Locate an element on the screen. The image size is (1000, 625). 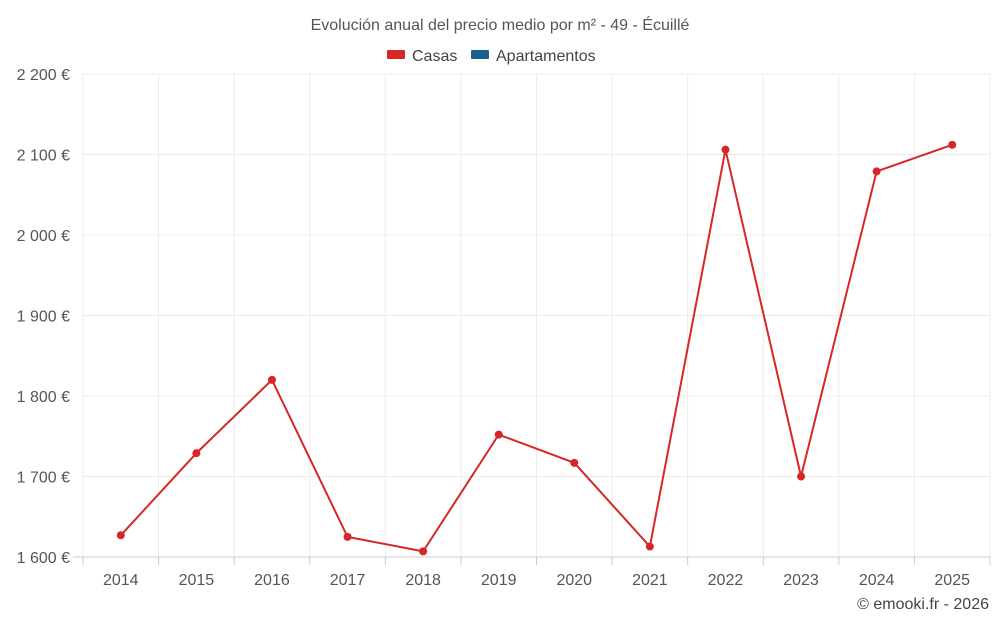
legend-item-apartamentos: Apartamentos is located at coordinates (533, 56).